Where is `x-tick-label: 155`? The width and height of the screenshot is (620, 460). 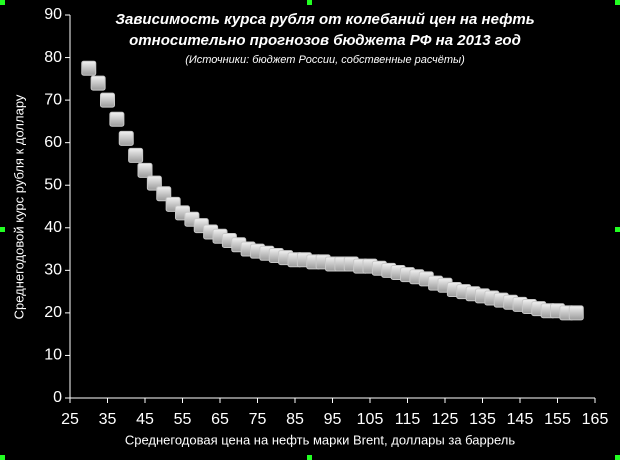 x-tick-label: 155 is located at coordinates (557, 419).